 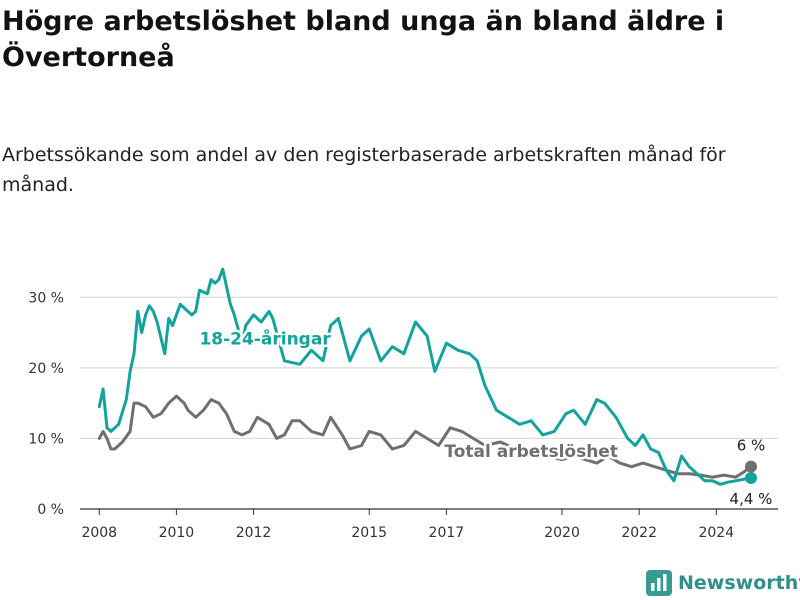 I want to click on y-tick-label: 0 %, so click(x=50, y=510).